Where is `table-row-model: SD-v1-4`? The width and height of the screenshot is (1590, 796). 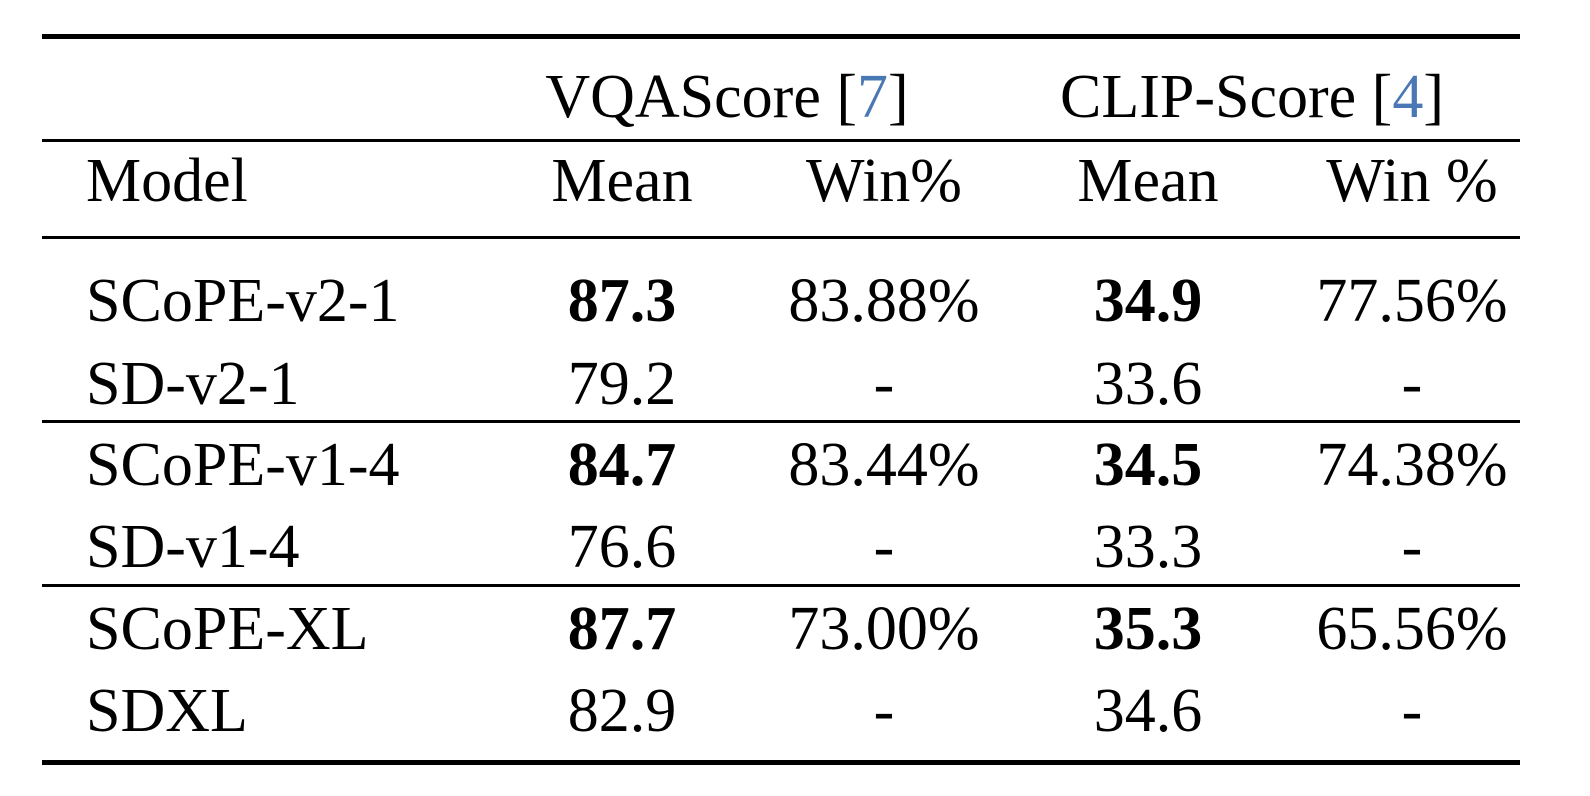
table-row-model: SD-v1-4 is located at coordinates (193, 547).